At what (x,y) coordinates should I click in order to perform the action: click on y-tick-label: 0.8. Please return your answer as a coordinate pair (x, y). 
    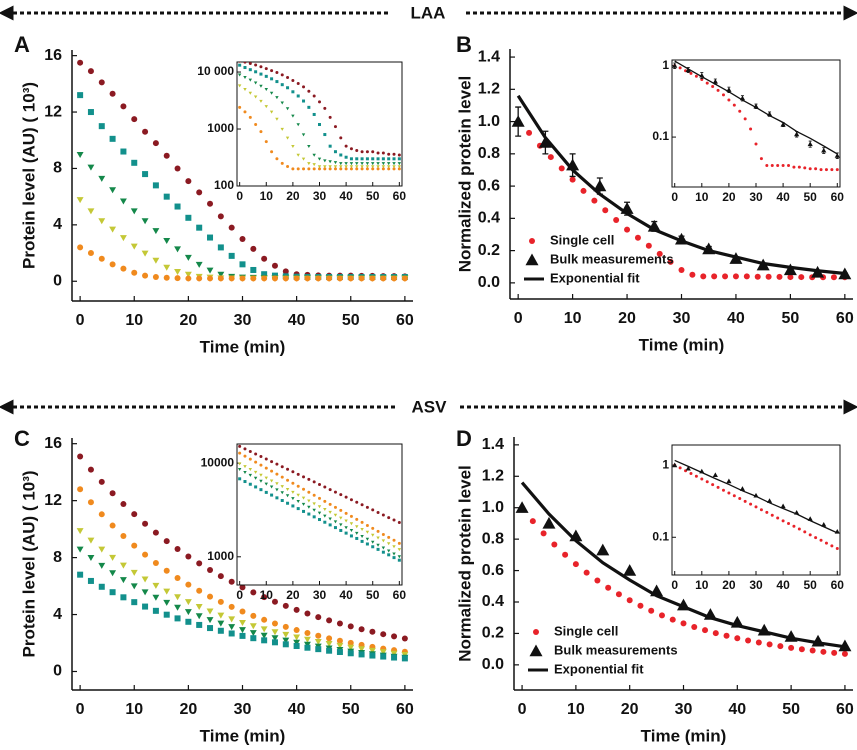
    Looking at the image, I should click on (489, 153).